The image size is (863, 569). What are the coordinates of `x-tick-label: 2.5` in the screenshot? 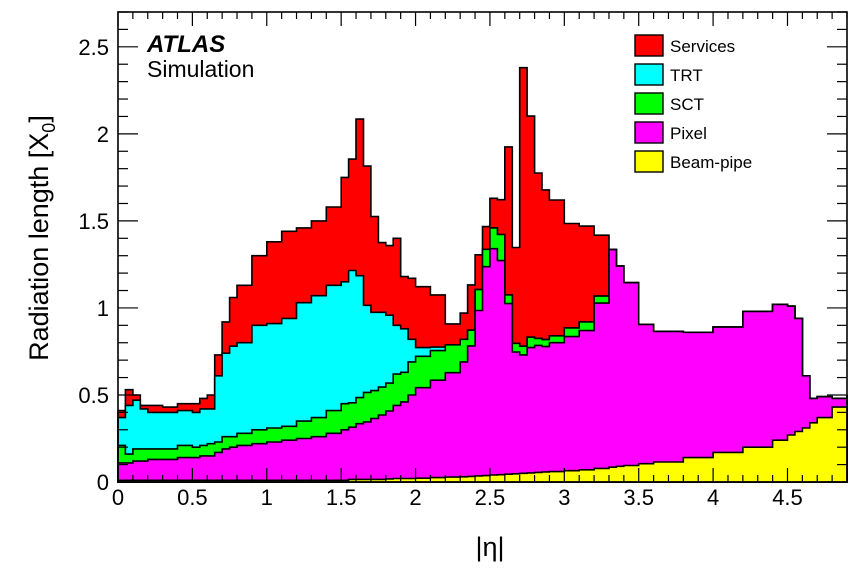 It's located at (490, 497).